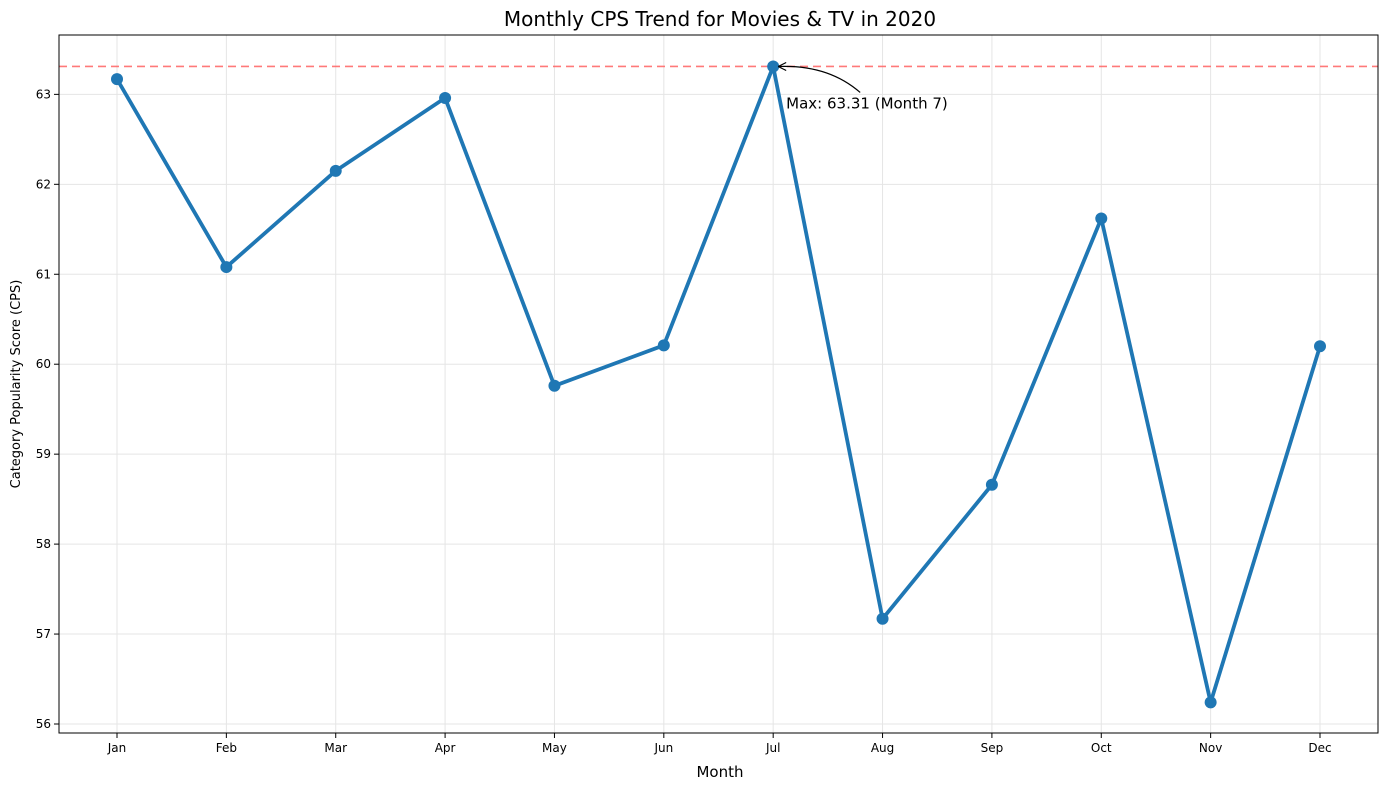 The height and width of the screenshot is (794, 1389). What do you see at coordinates (1101, 748) in the screenshot?
I see `x-tick-label: Oct` at bounding box center [1101, 748].